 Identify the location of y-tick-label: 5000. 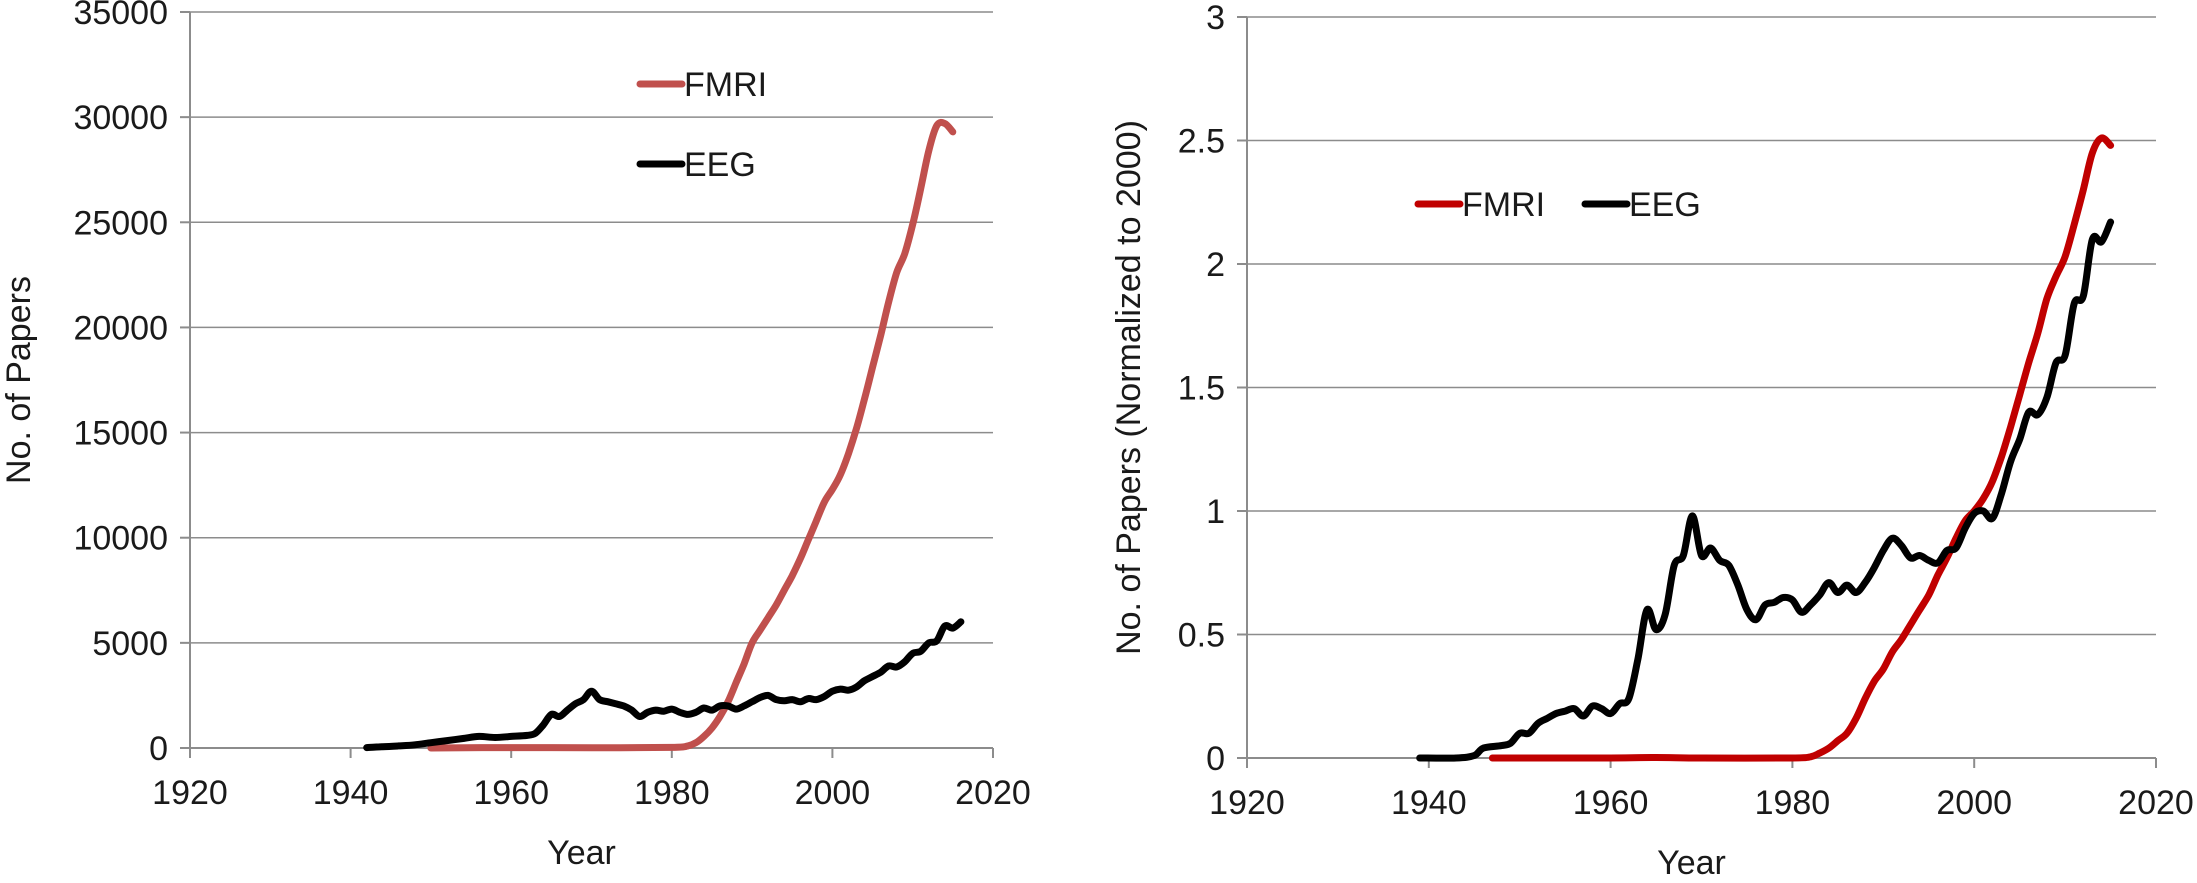
(130, 644).